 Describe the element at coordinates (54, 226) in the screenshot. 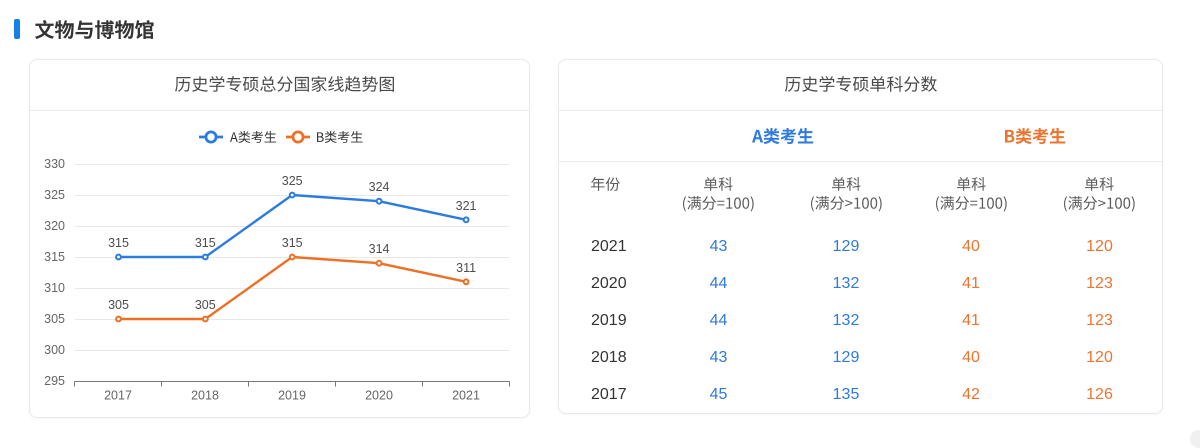

I see `svg-text: 320` at that location.